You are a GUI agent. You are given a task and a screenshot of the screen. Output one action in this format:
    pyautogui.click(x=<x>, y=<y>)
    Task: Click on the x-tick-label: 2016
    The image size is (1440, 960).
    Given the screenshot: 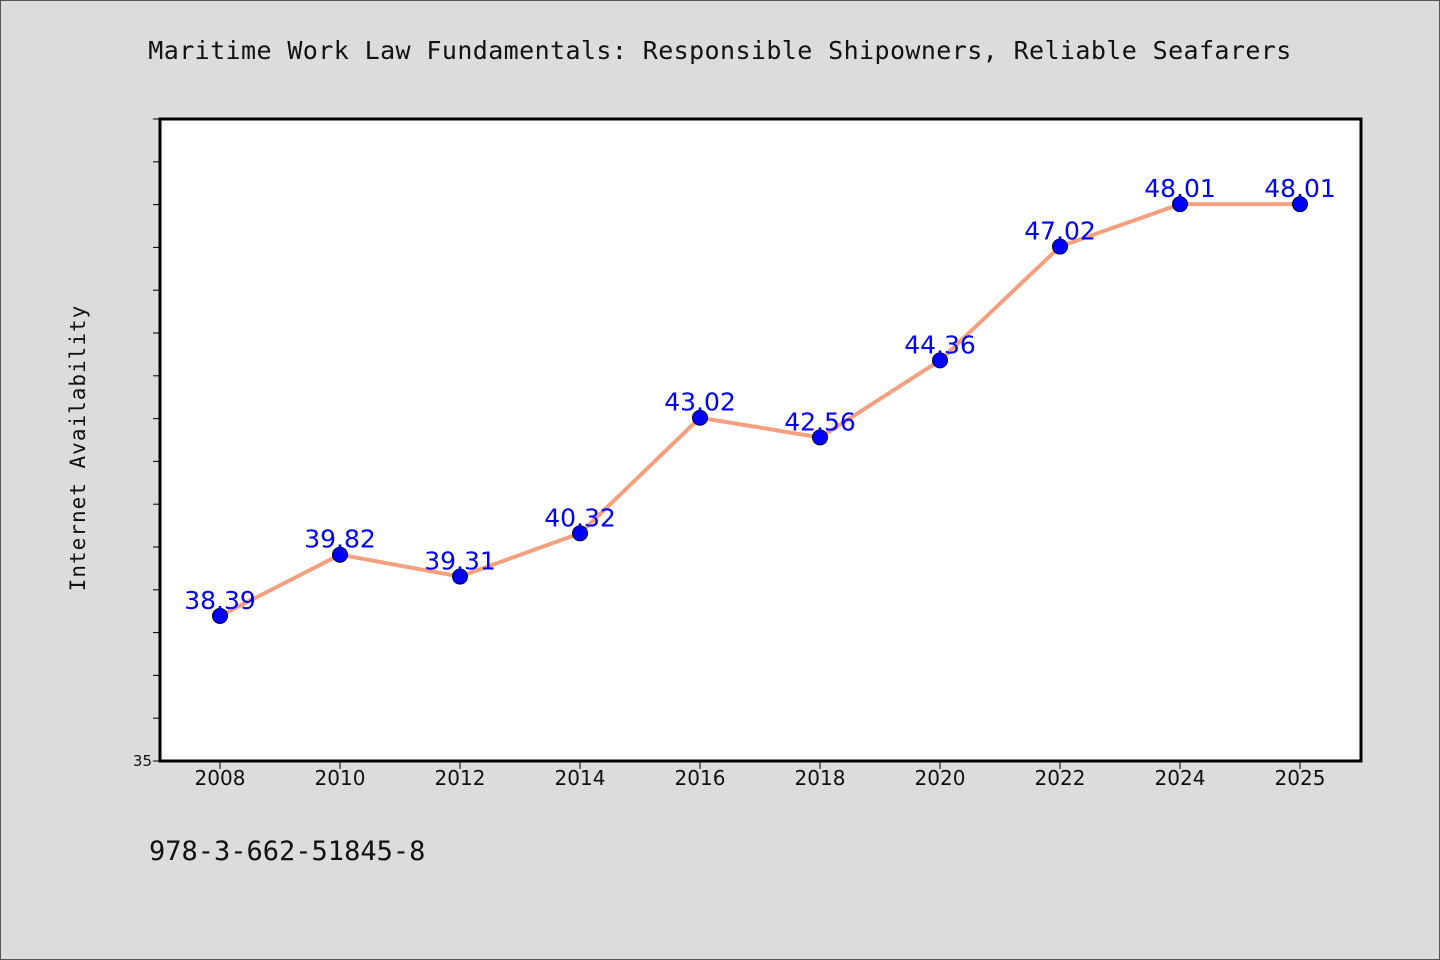 What is the action you would take?
    pyautogui.click(x=700, y=778)
    